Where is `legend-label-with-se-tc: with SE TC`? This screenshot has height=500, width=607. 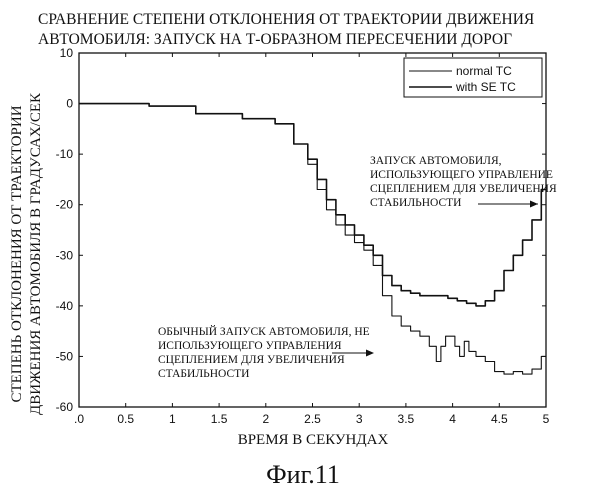 legend-label-with-se-tc: with SE TC is located at coordinates (485, 87).